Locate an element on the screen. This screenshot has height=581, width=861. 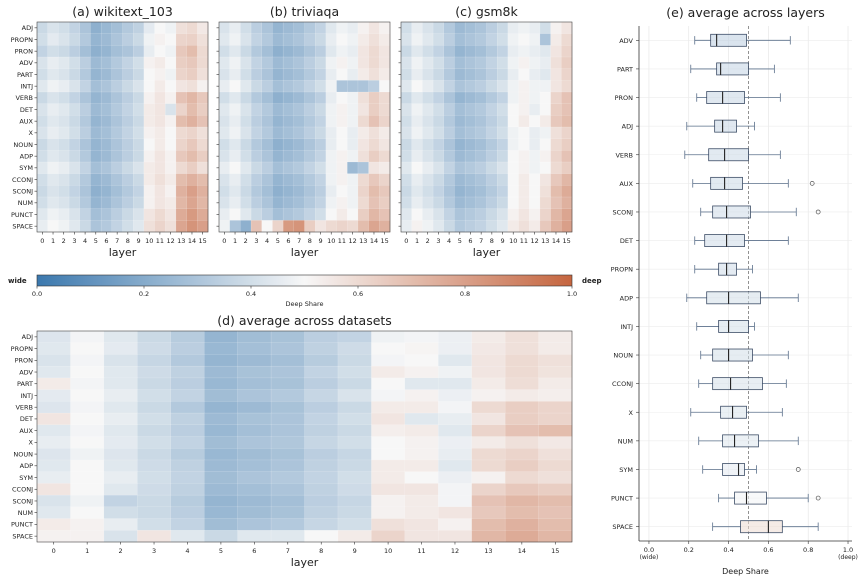
heatmap-title: (d) average across datasets is located at coordinates (304, 320).